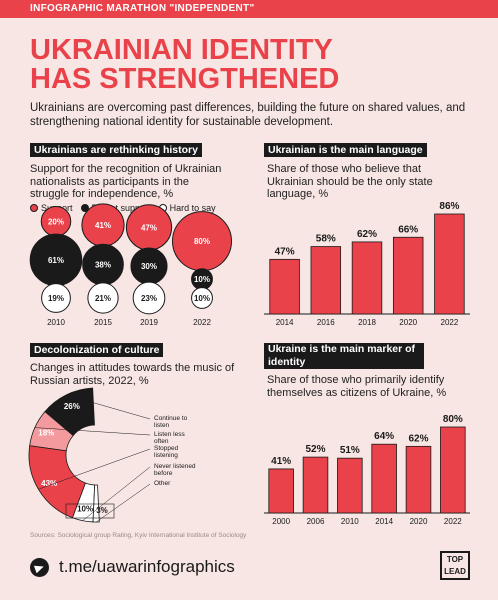 The width and height of the screenshot is (498, 600). What do you see at coordinates (147, 566) in the screenshot?
I see `telegram-link: t.me/uawarinfographics` at bounding box center [147, 566].